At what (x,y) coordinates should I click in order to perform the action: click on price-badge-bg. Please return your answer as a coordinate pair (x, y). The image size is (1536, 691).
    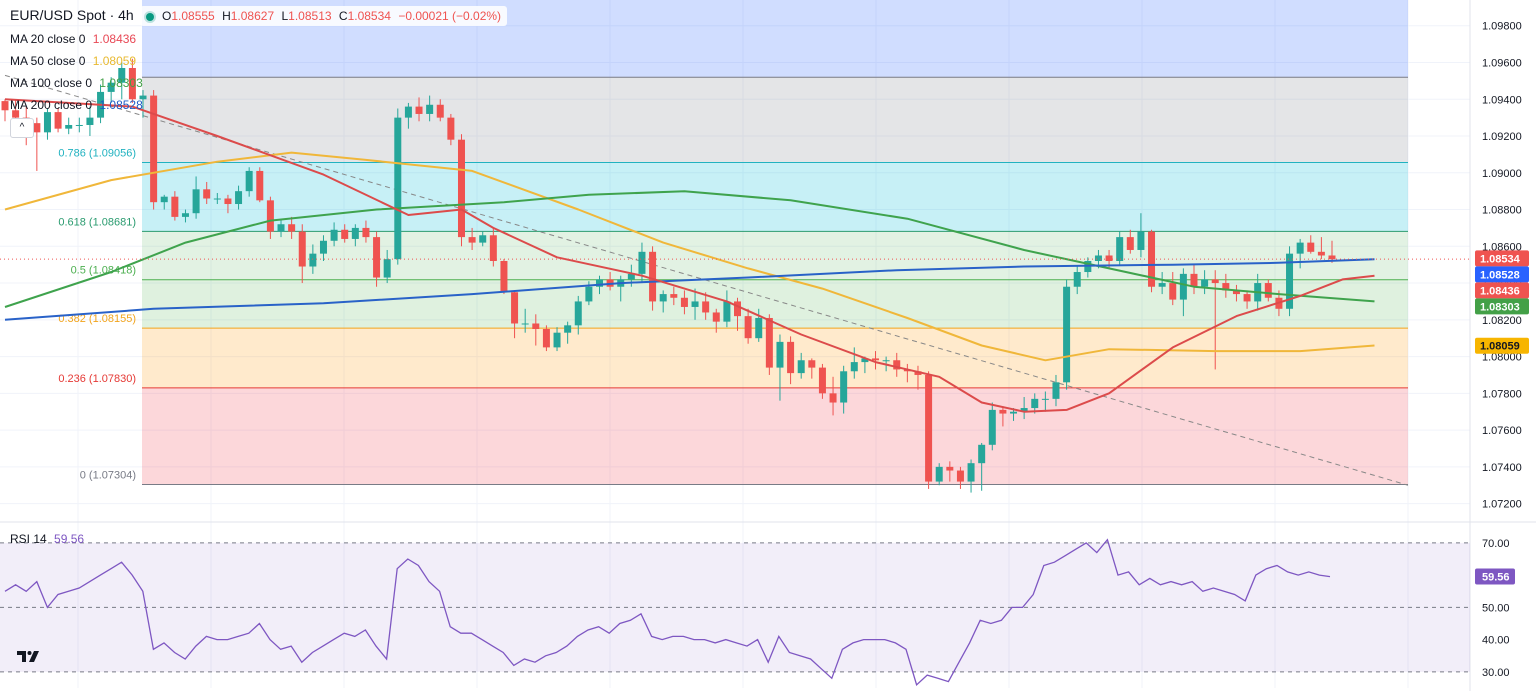
    Looking at the image, I should click on (1502, 290).